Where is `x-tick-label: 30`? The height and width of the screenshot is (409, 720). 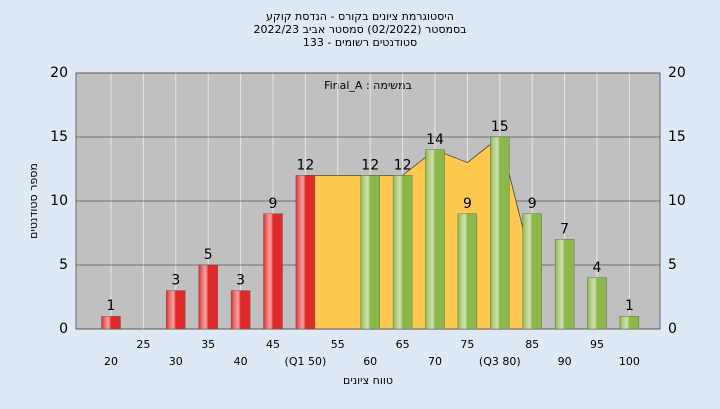
x-tick-label: 30 is located at coordinates (176, 361).